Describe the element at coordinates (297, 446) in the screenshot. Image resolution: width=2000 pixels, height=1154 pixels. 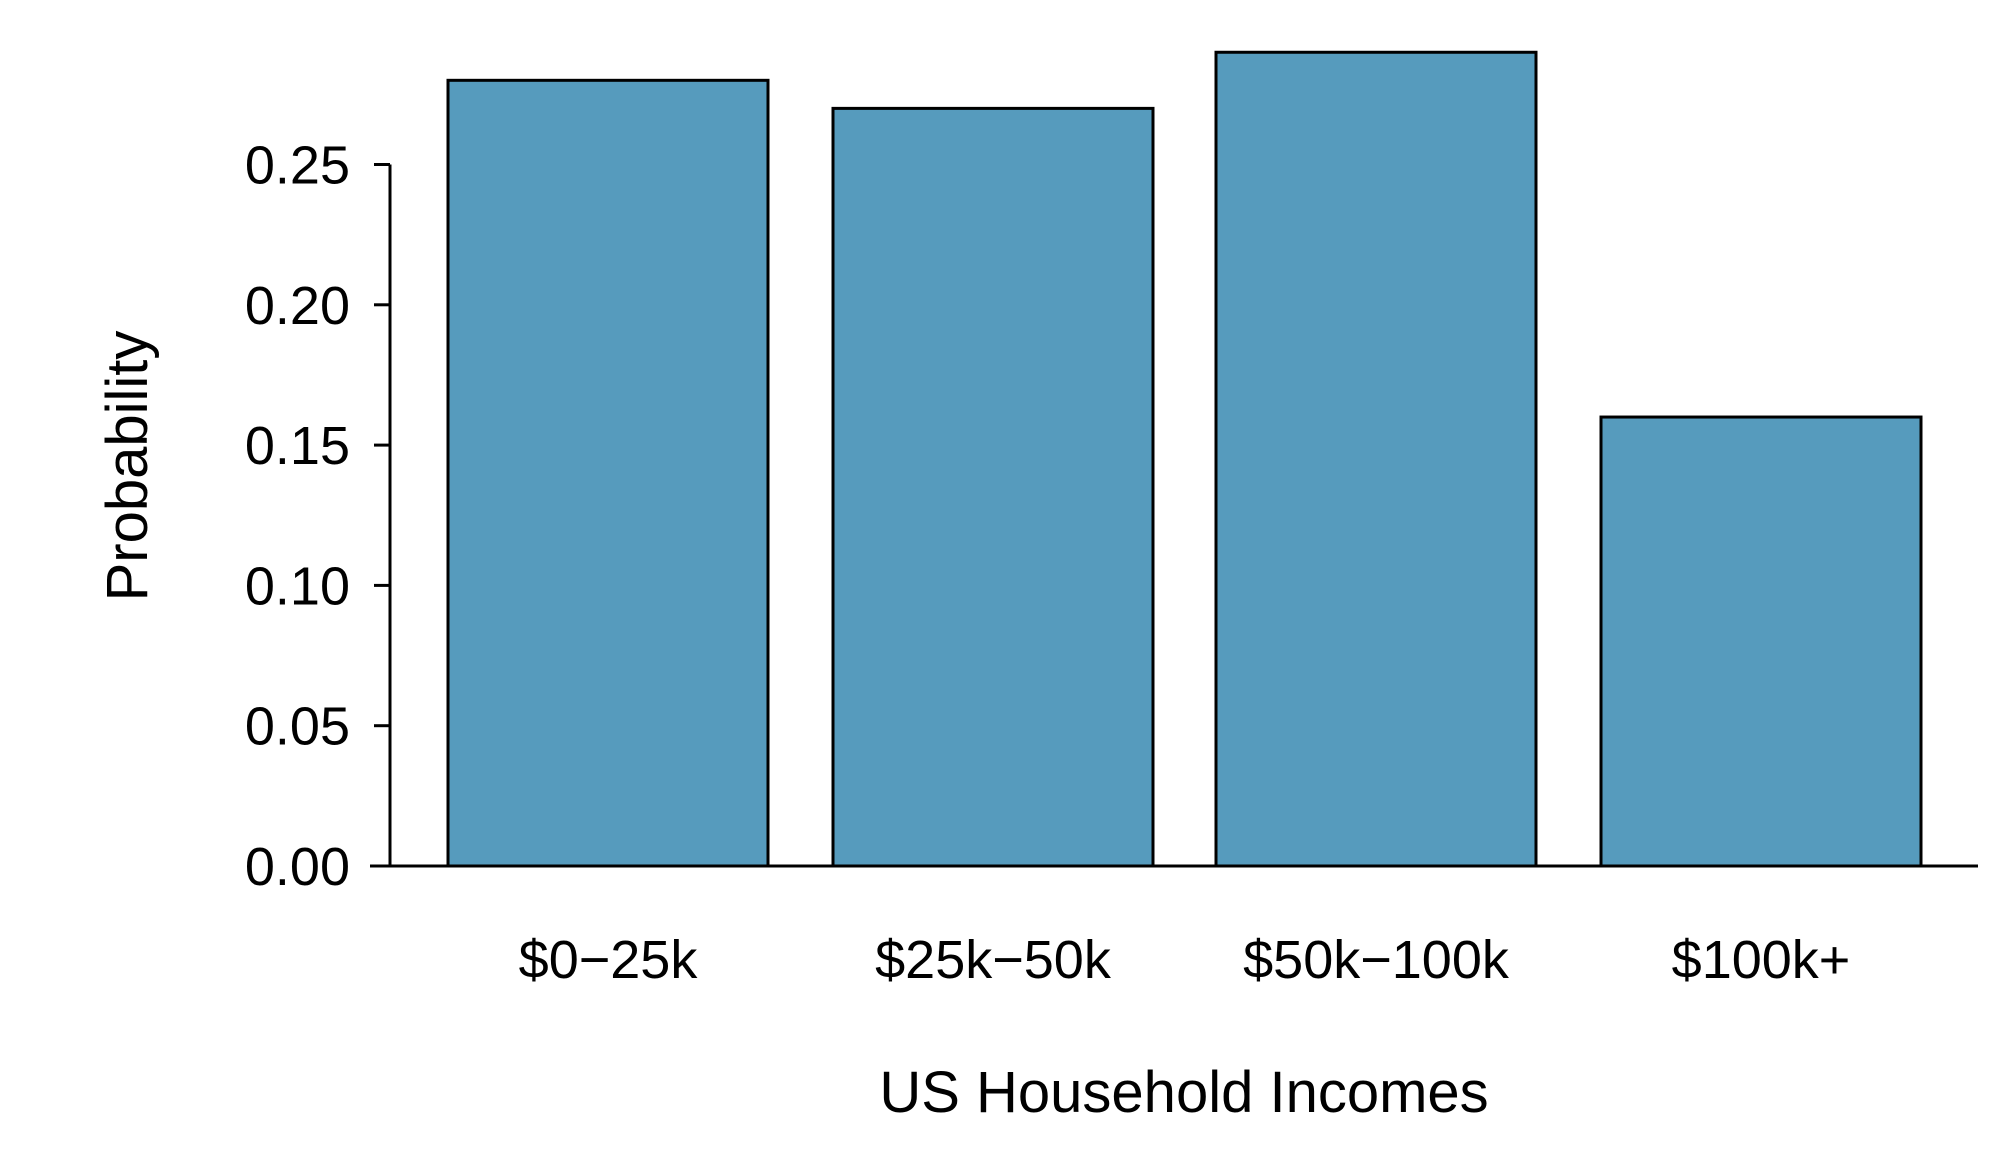
I see `y-tick-label-3: 0.15` at that location.